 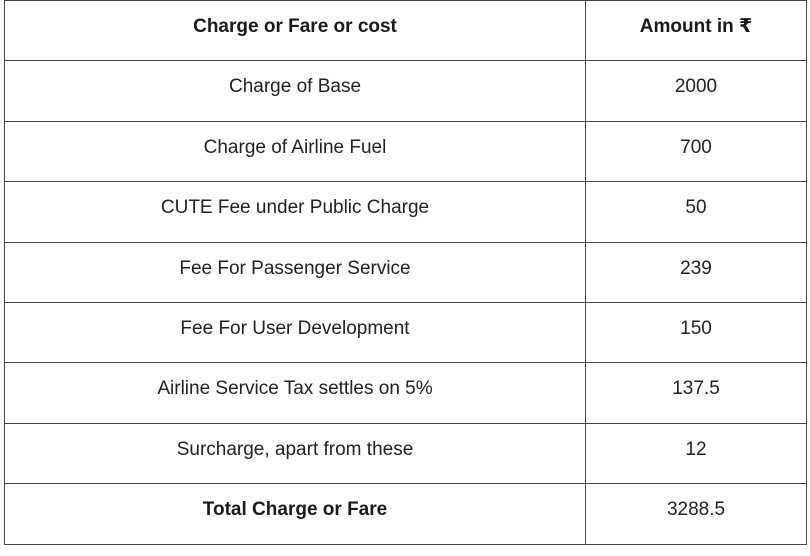 I want to click on table-row: CUTE Fee under Public Charge 50, so click(x=405, y=212).